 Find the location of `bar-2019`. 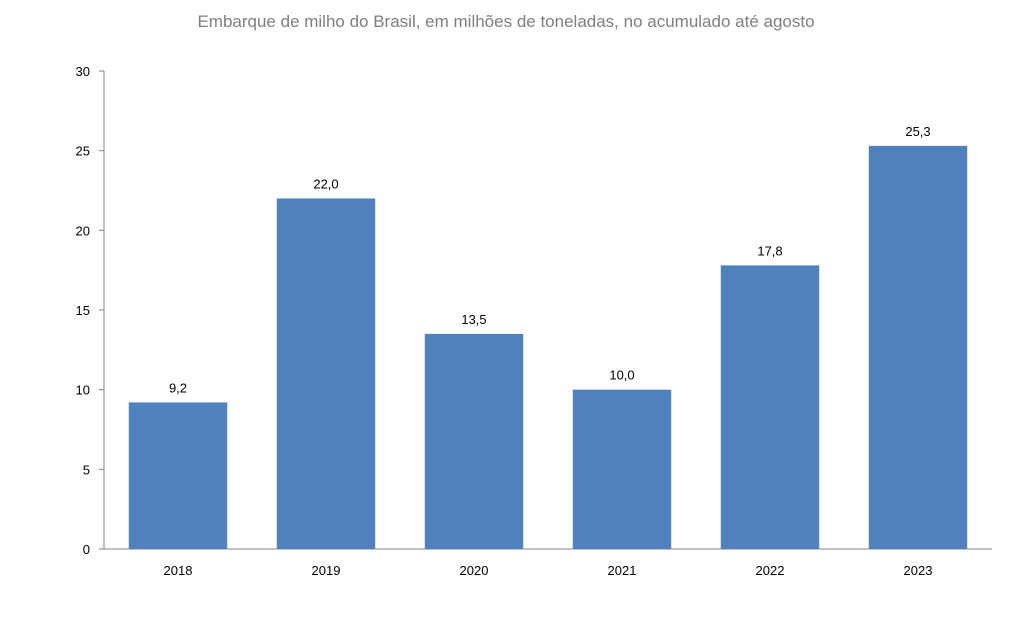

bar-2019 is located at coordinates (326, 373).